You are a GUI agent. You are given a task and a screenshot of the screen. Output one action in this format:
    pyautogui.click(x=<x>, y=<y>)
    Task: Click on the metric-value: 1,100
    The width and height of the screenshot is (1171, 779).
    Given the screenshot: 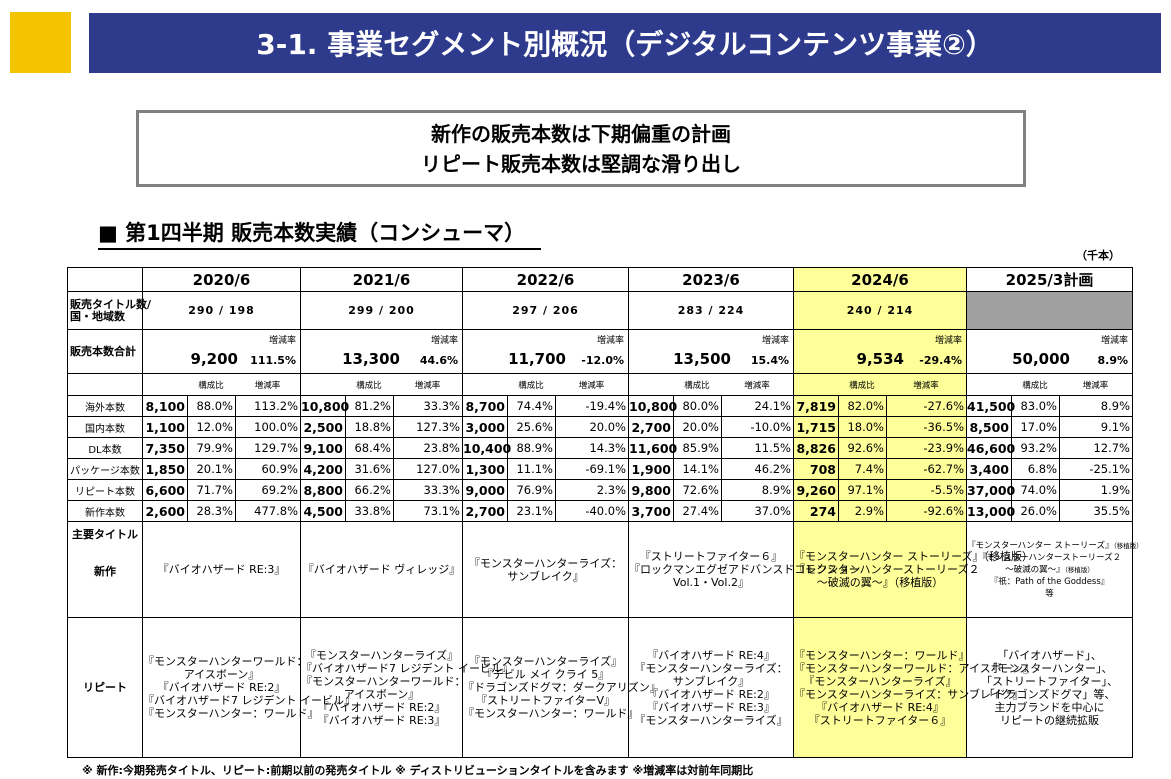 What is the action you would take?
    pyautogui.click(x=165, y=427)
    